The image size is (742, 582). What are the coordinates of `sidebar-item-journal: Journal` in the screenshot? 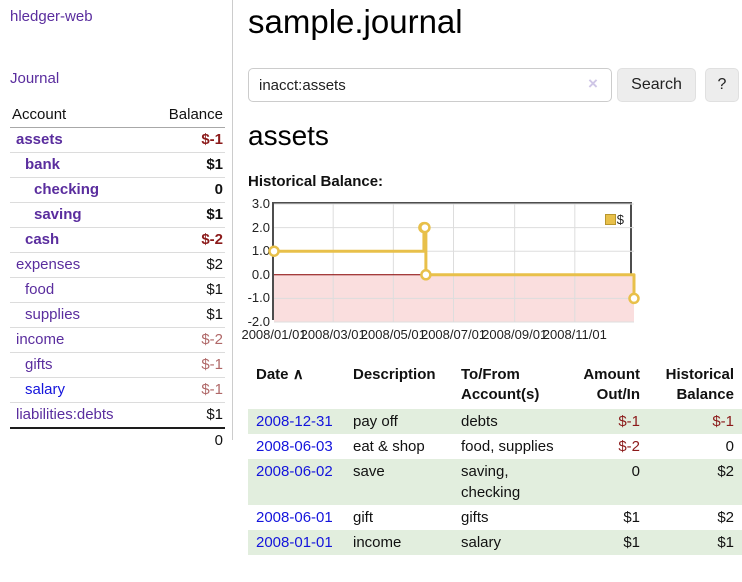 It's located at (35, 78).